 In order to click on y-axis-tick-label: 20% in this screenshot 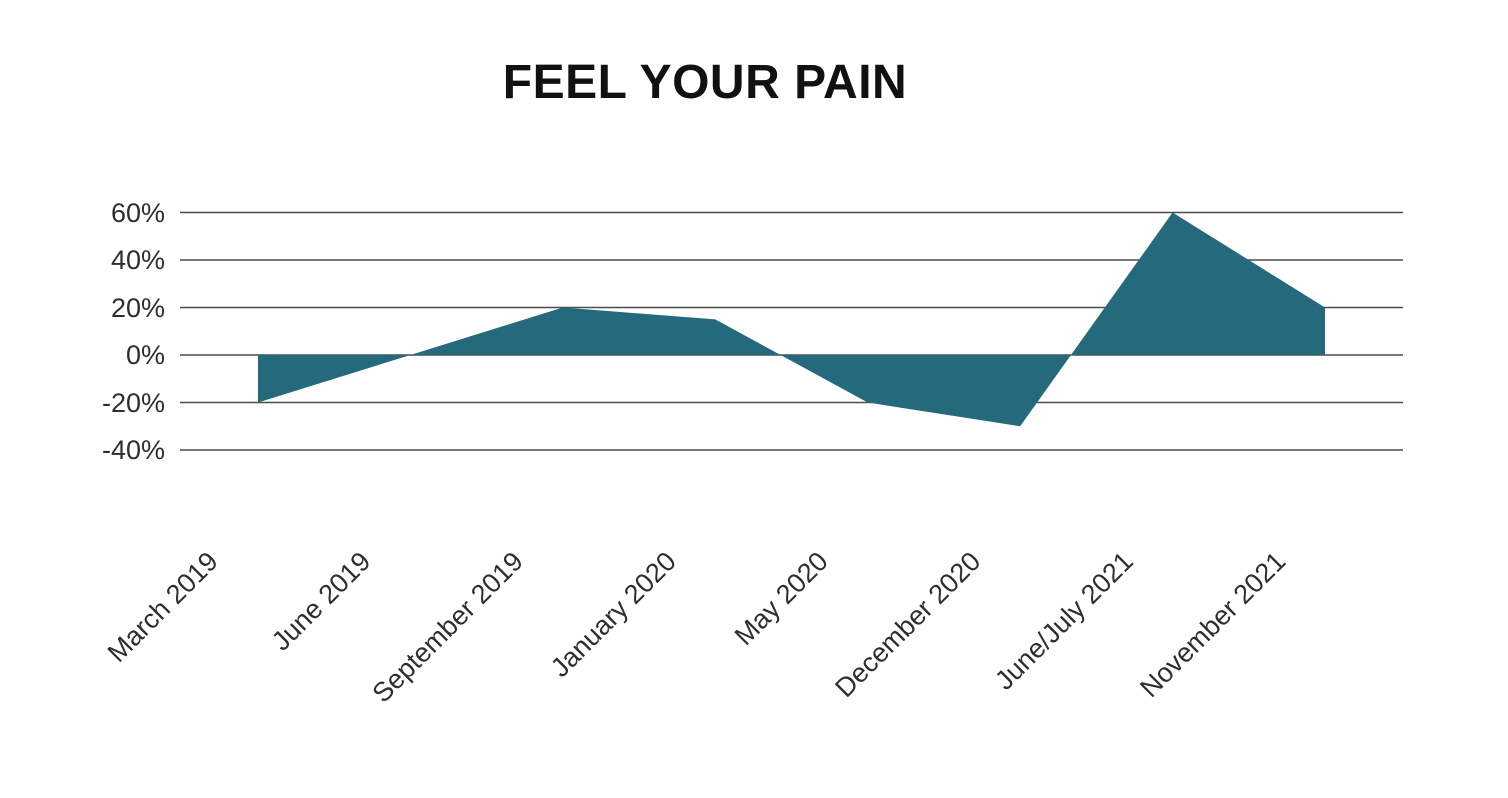, I will do `click(137, 307)`.